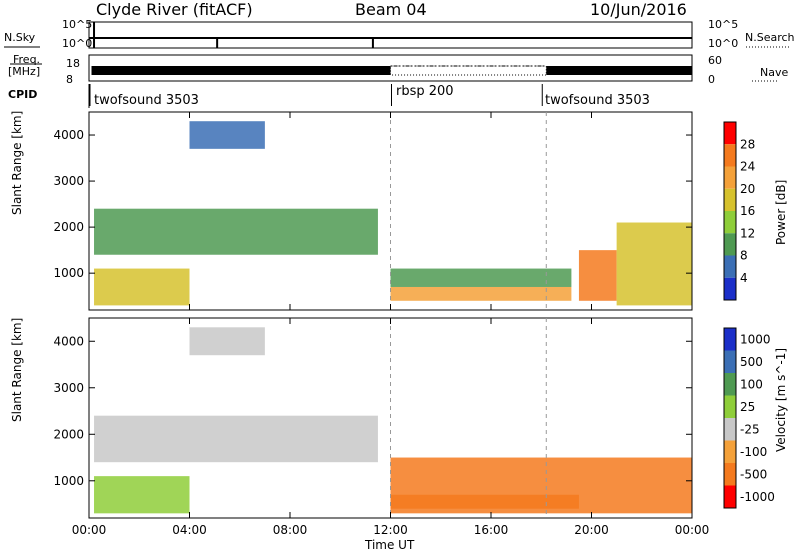  What do you see at coordinates (17, 369) in the screenshot?
I see `velocity-ylabel: Slant Range [km]` at bounding box center [17, 369].